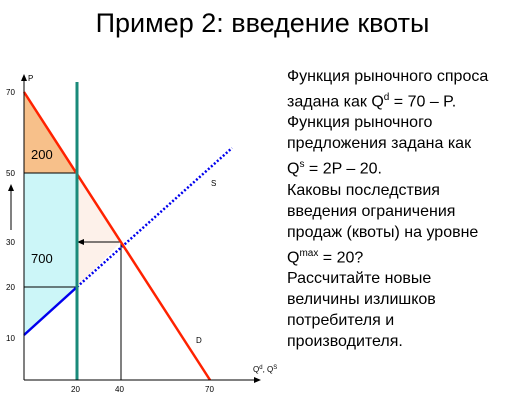 Image resolution: width=525 pixels, height=402 pixels. Describe the element at coordinates (154, 217) in the screenshot. I see `supply-curve-extension` at that location.